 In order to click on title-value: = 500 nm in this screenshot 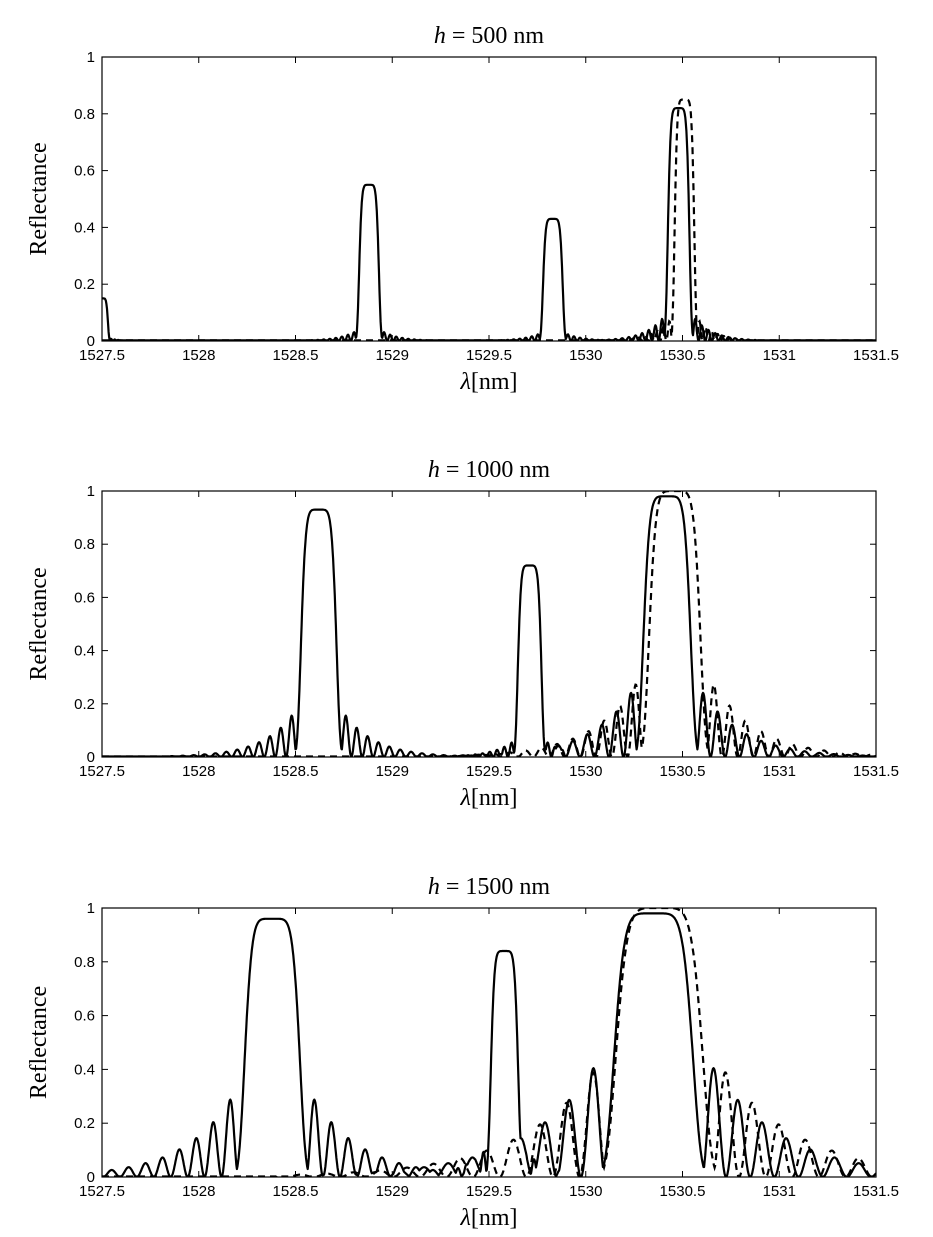, I will do `click(495, 36)`.